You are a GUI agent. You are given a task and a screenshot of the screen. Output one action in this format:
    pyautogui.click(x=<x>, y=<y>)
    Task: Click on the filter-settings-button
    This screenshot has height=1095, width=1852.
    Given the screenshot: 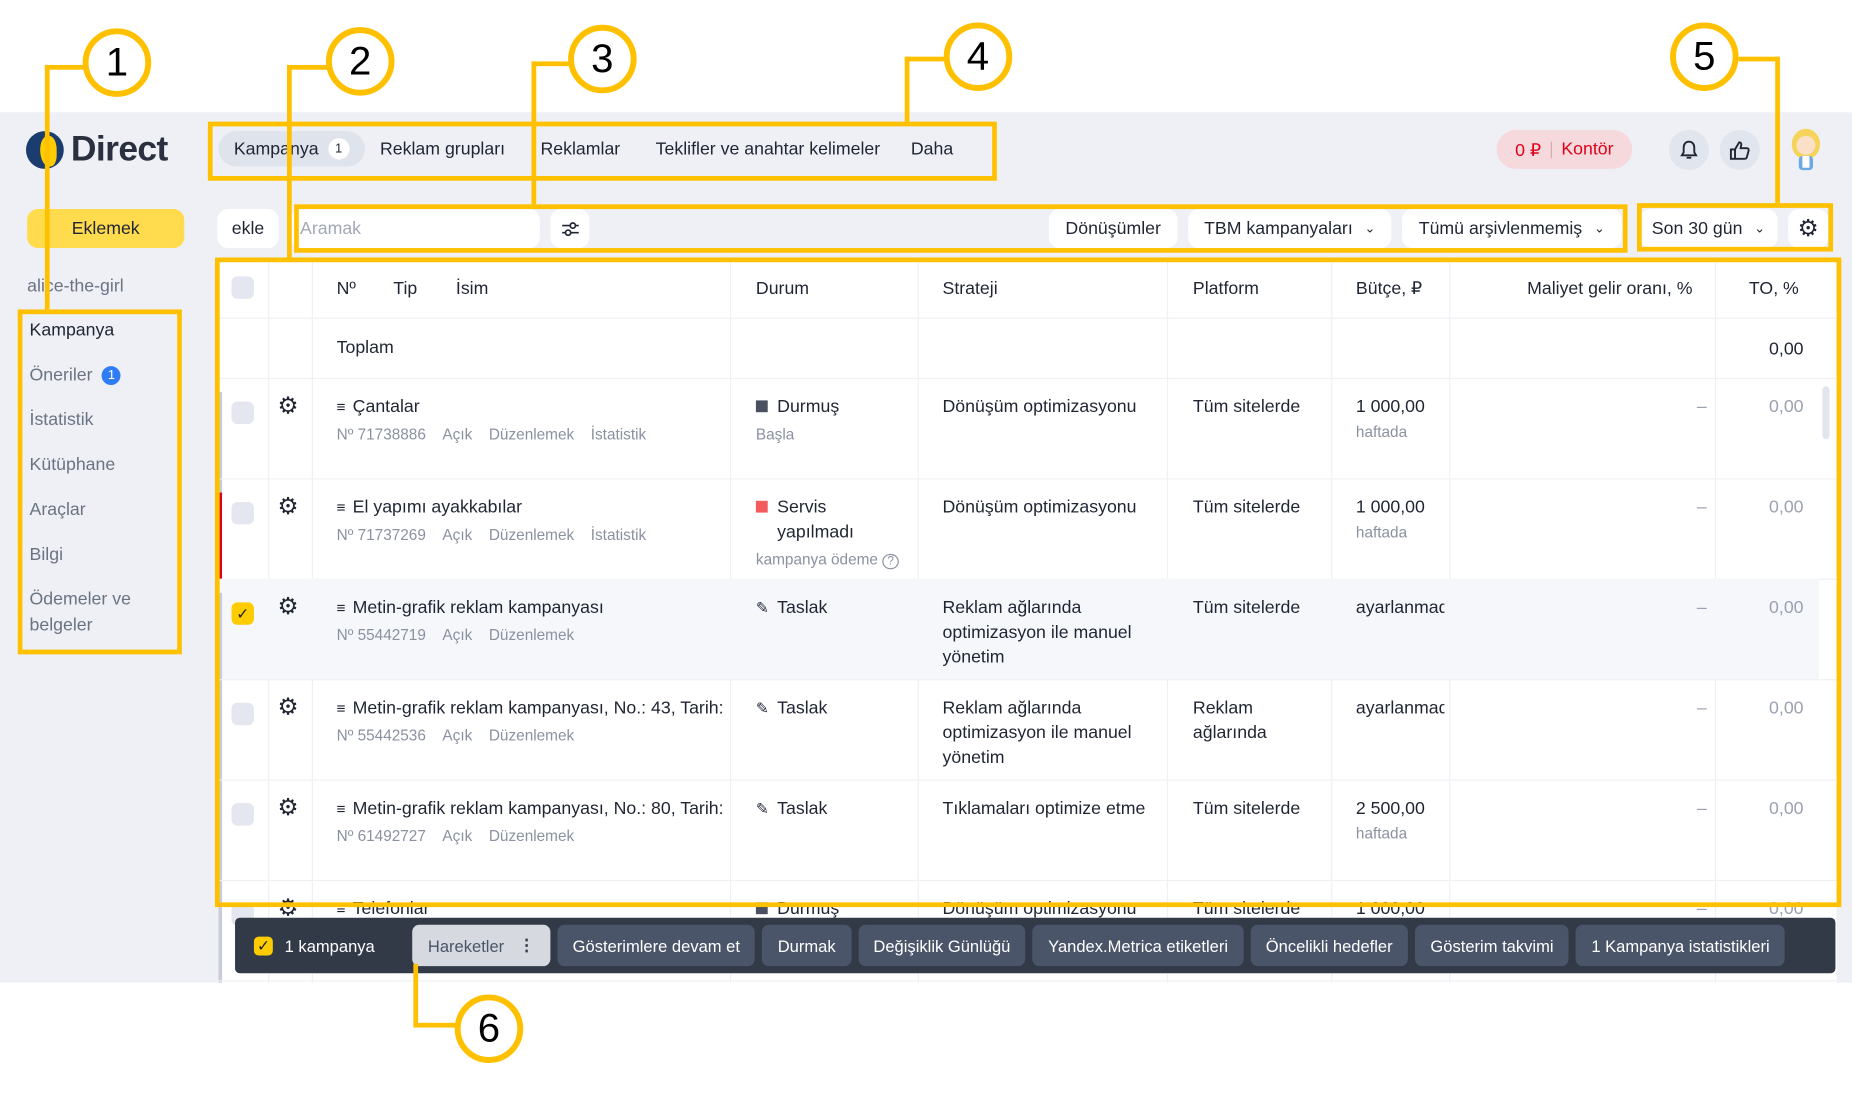 What is the action you would take?
    pyautogui.click(x=570, y=229)
    